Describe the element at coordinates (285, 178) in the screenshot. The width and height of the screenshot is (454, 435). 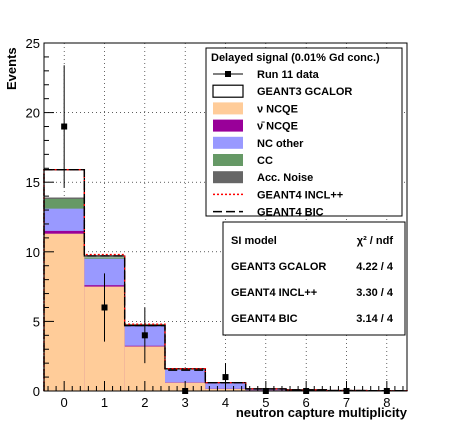
I see `legend-label: Acc. Noise` at that location.